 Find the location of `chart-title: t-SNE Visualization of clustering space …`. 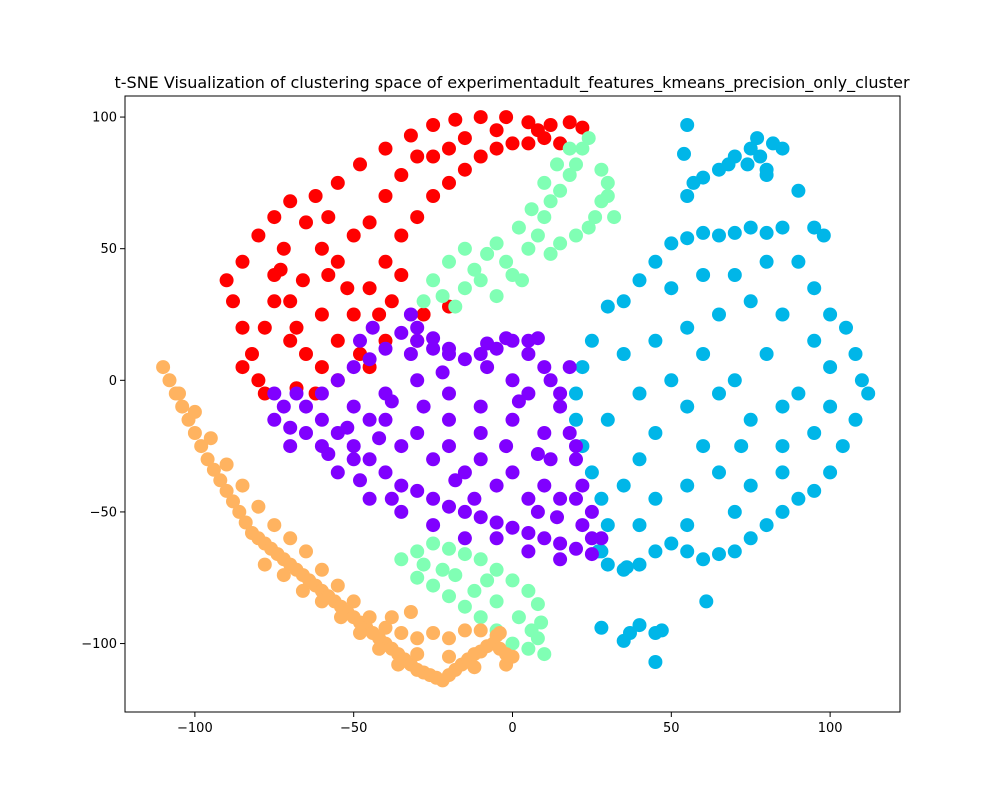

chart-title: t-SNE Visualization of clustering space … is located at coordinates (511, 83).